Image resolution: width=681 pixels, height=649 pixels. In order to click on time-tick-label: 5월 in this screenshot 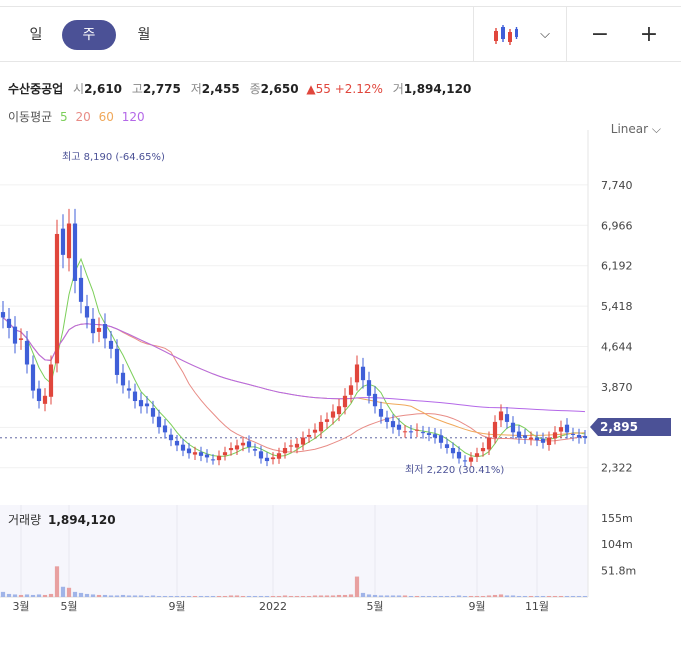, I will do `click(374, 606)`.